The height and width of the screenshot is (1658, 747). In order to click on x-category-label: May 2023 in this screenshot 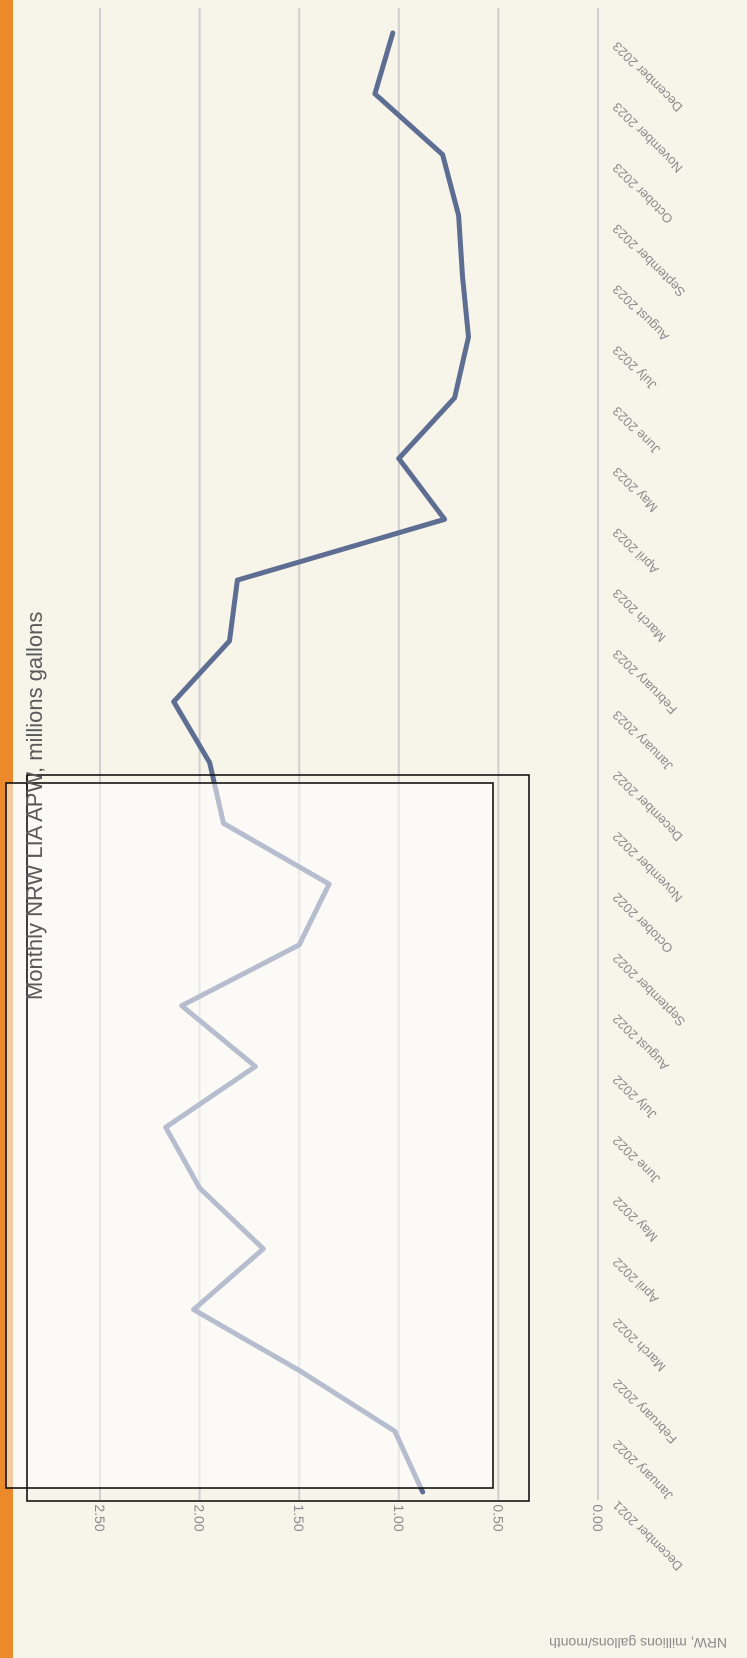, I will do `click(635, 489)`.